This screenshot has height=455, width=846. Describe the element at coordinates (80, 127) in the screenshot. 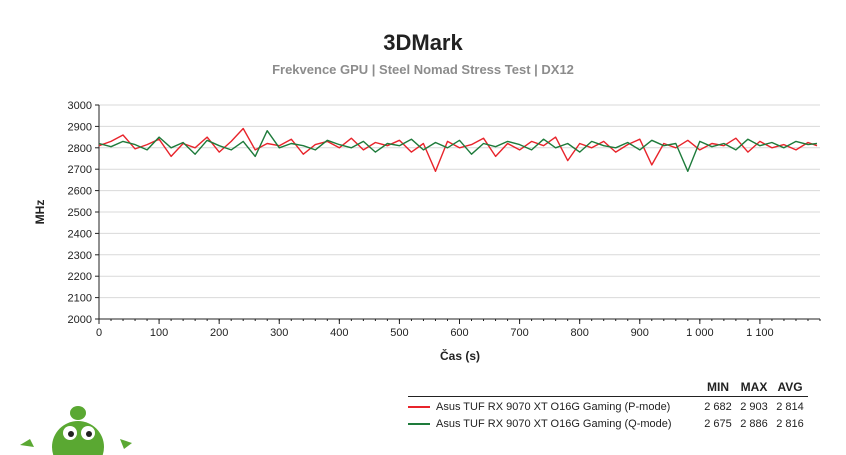

I see `y-tick-label: 2900` at that location.